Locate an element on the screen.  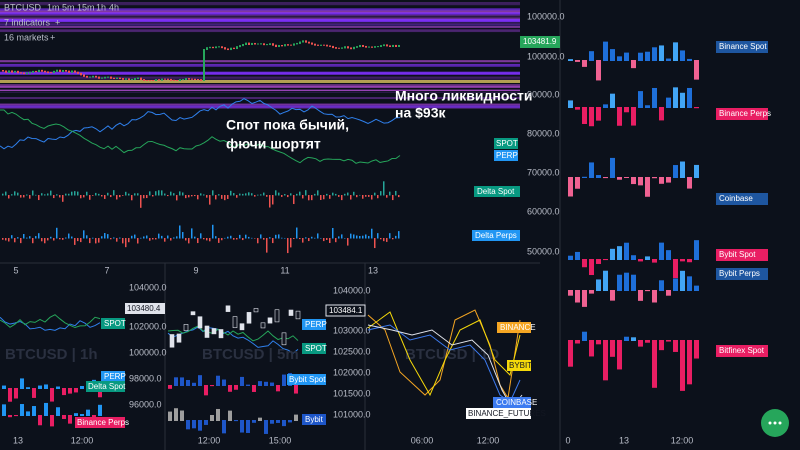
label: COINBASE is located at coordinates (516, 402).